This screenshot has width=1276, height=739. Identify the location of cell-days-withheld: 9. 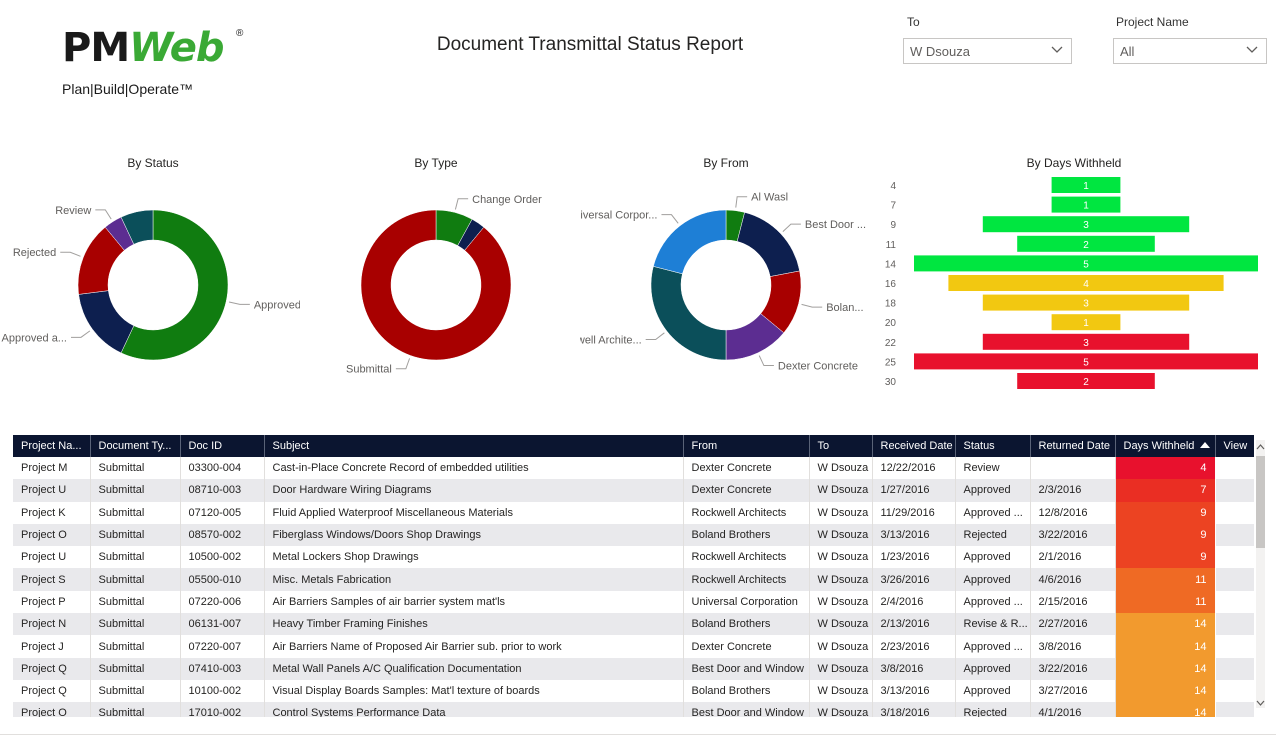
(1165, 535).